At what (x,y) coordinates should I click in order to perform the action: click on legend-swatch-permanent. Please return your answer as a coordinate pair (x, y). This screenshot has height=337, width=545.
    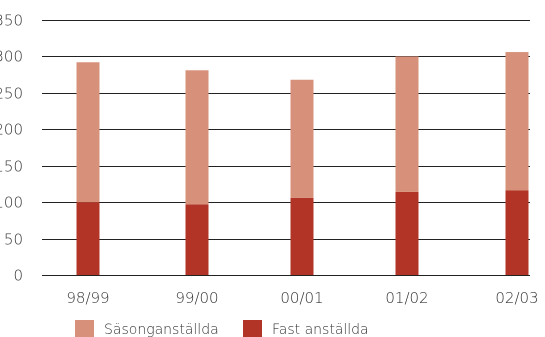
    Looking at the image, I should click on (252, 328).